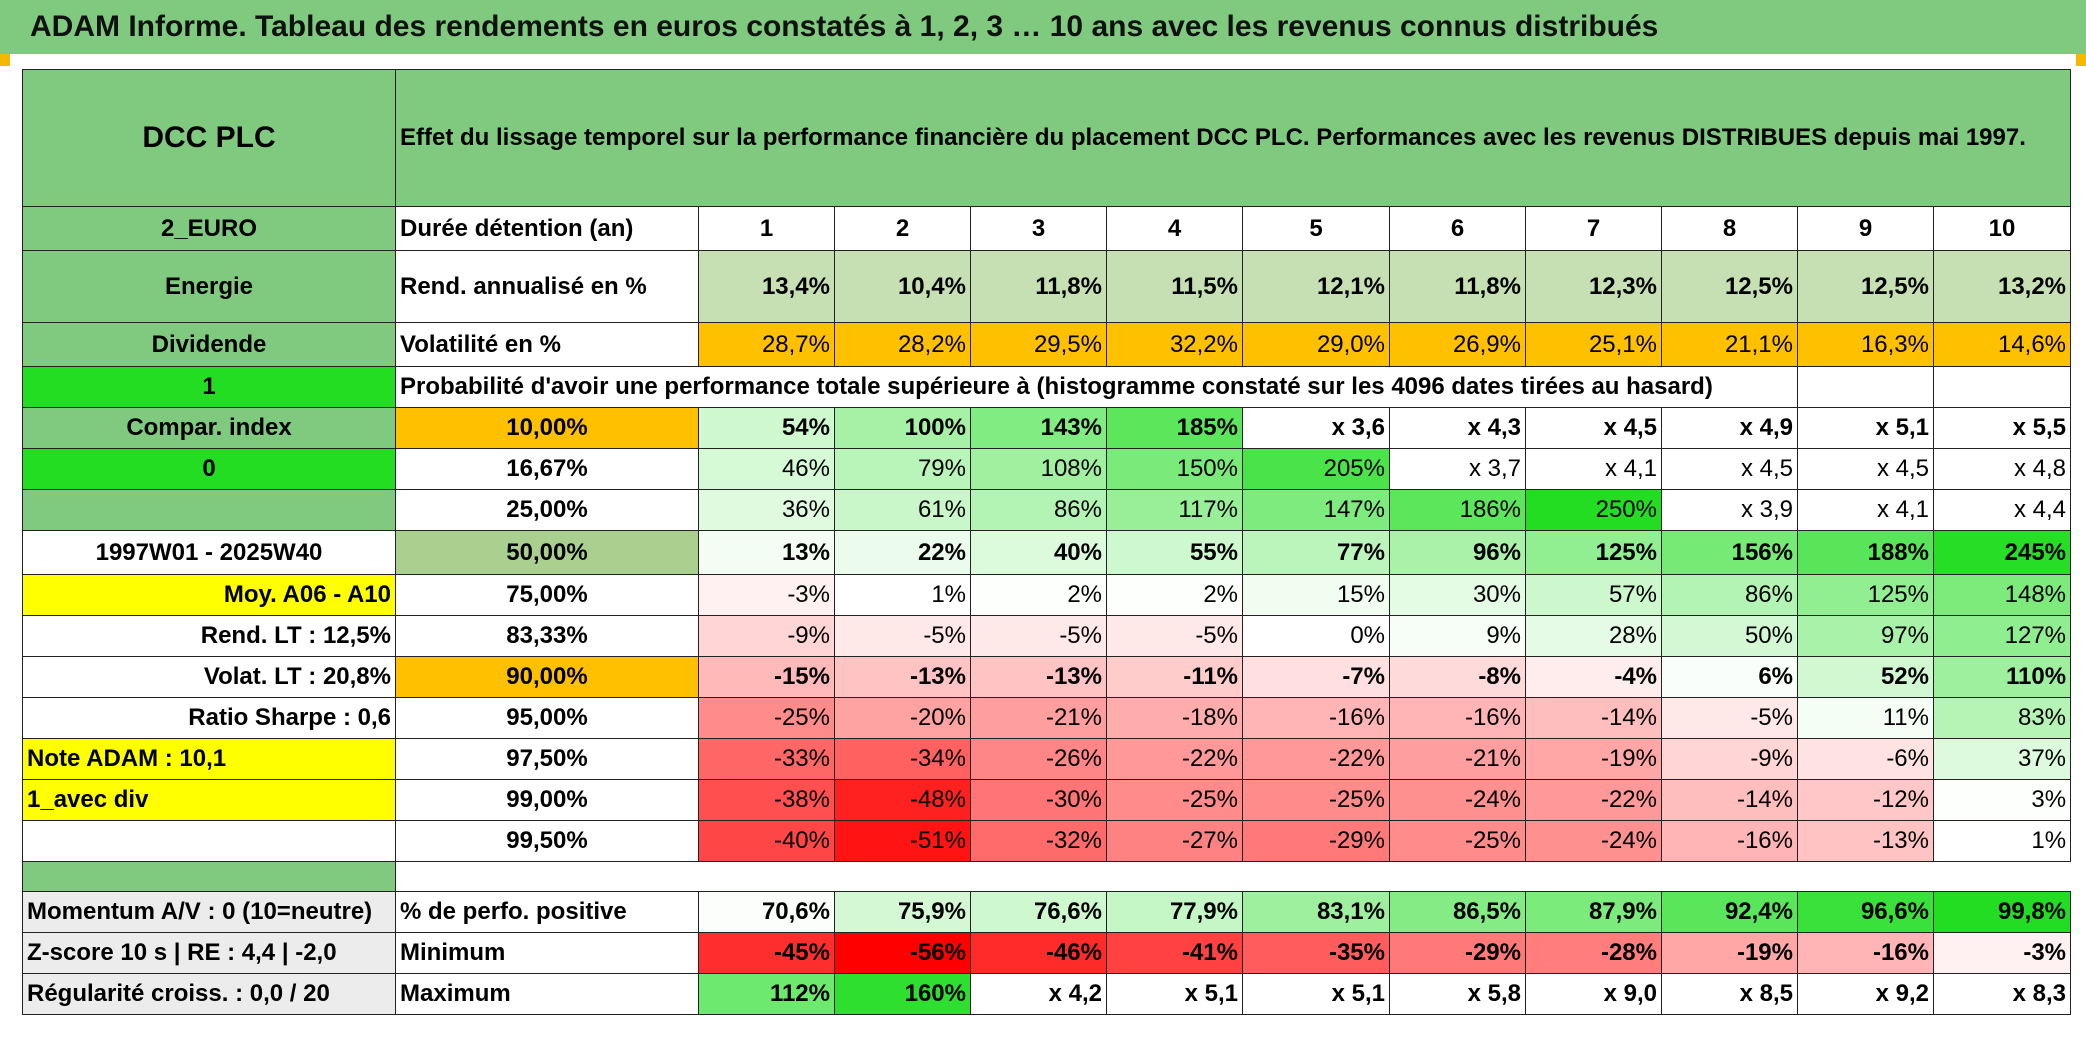  What do you see at coordinates (2002, 595) in the screenshot?
I see `percentile-cell: 148%` at bounding box center [2002, 595].